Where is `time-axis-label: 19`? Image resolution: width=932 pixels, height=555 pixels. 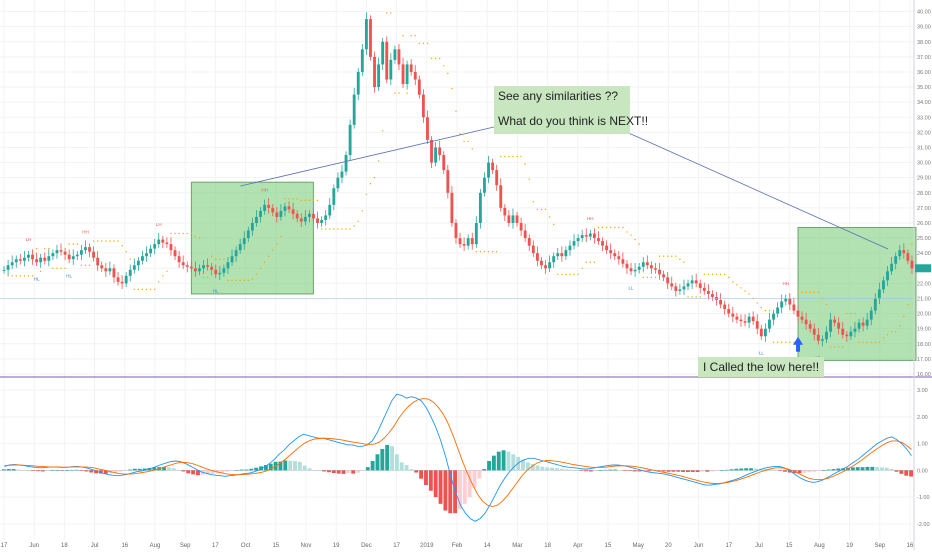 time-axis-label: 19 is located at coordinates (849, 546).